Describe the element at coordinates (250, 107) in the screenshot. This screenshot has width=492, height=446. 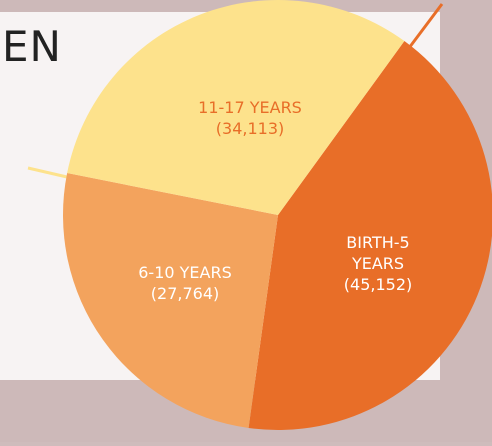
I see `category-label: 11-17 YEARS` at that location.